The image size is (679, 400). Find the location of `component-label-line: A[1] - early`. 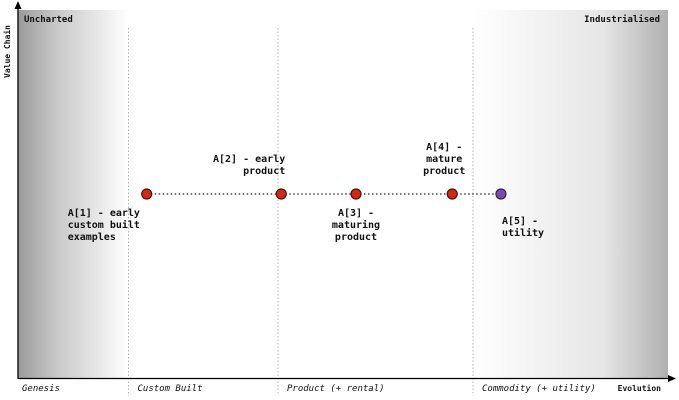

component-label-line: A[1] - early is located at coordinates (104, 213).